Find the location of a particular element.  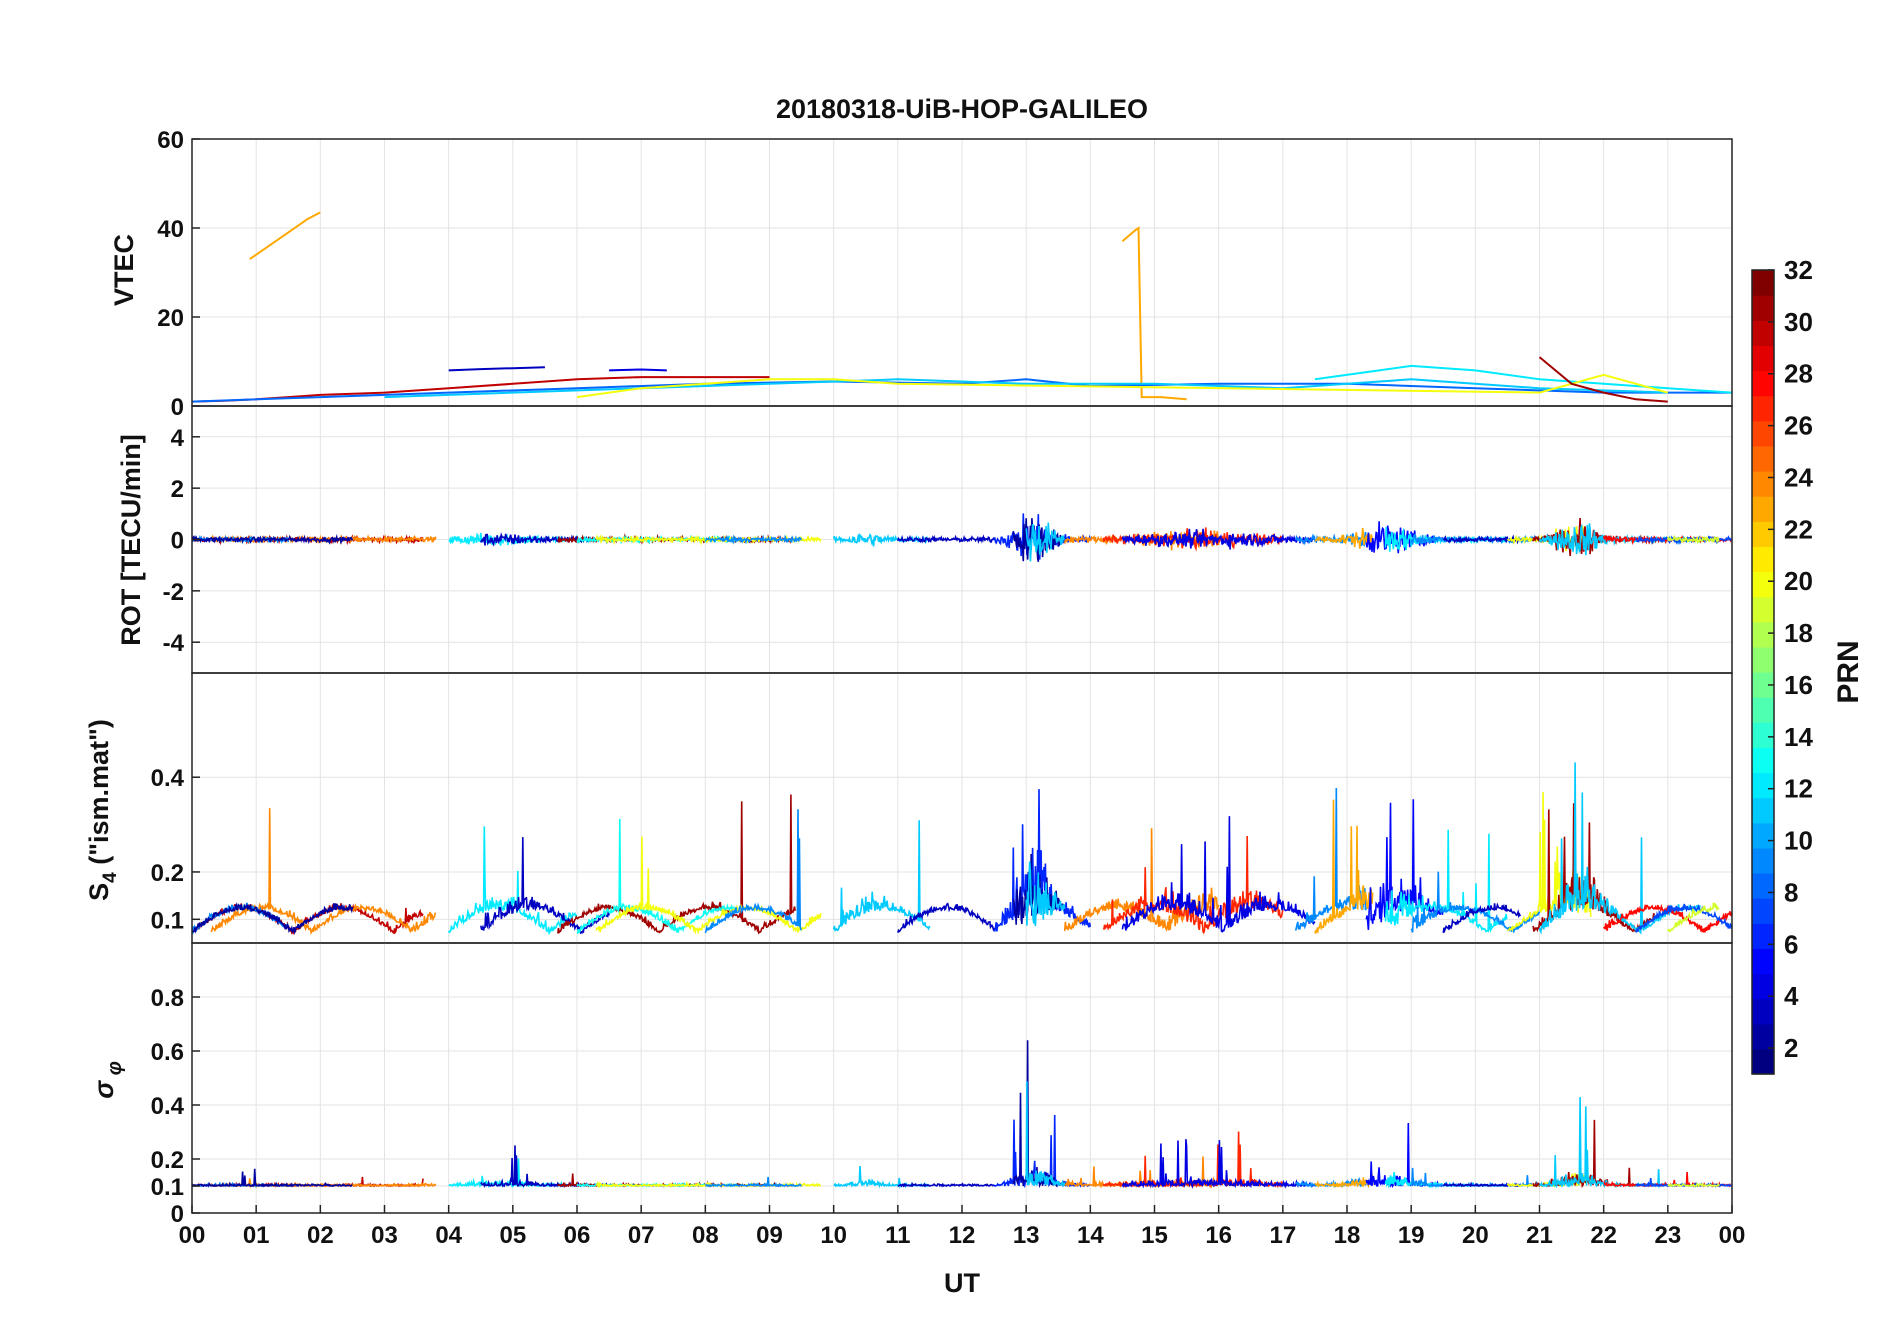

x-tick-label: 06 is located at coordinates (577, 1235).